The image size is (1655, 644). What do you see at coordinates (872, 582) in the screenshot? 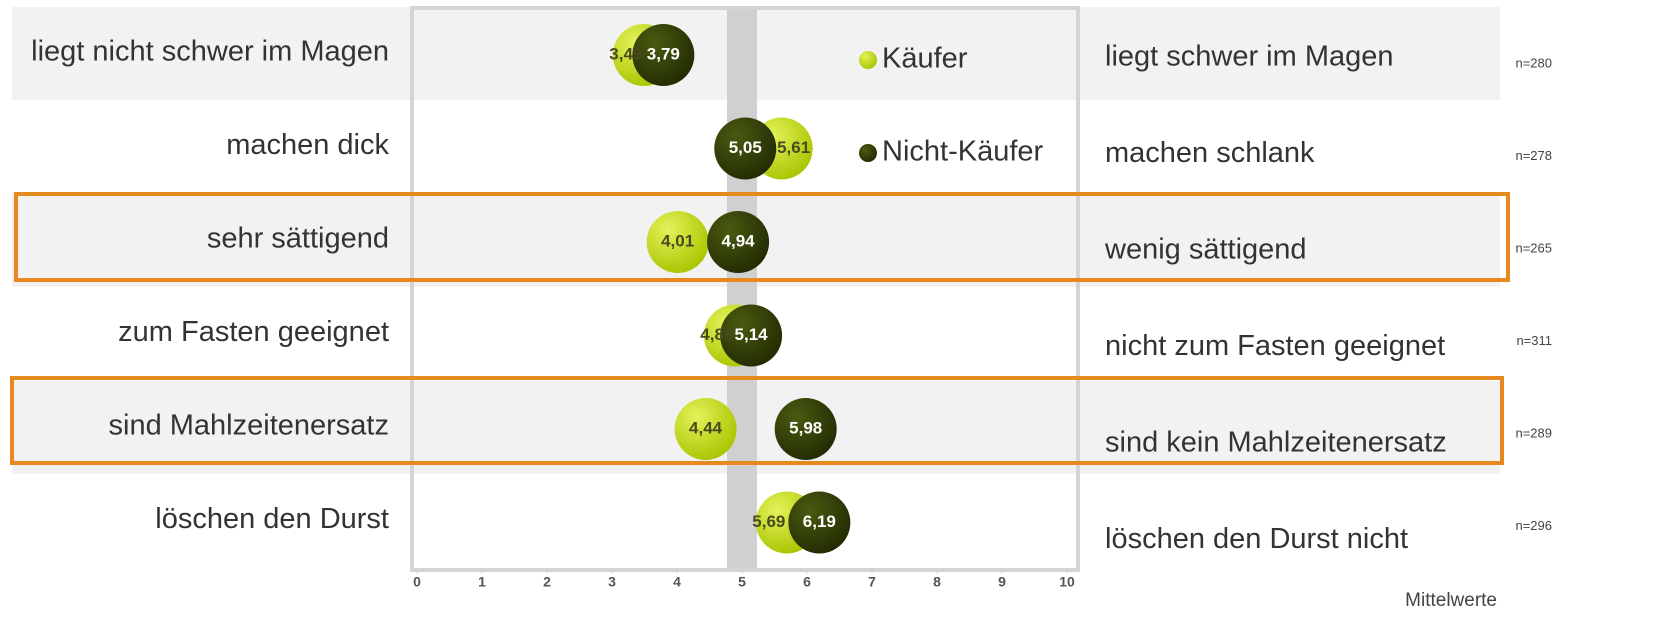
I see `x-tick-label: 7` at bounding box center [872, 582].